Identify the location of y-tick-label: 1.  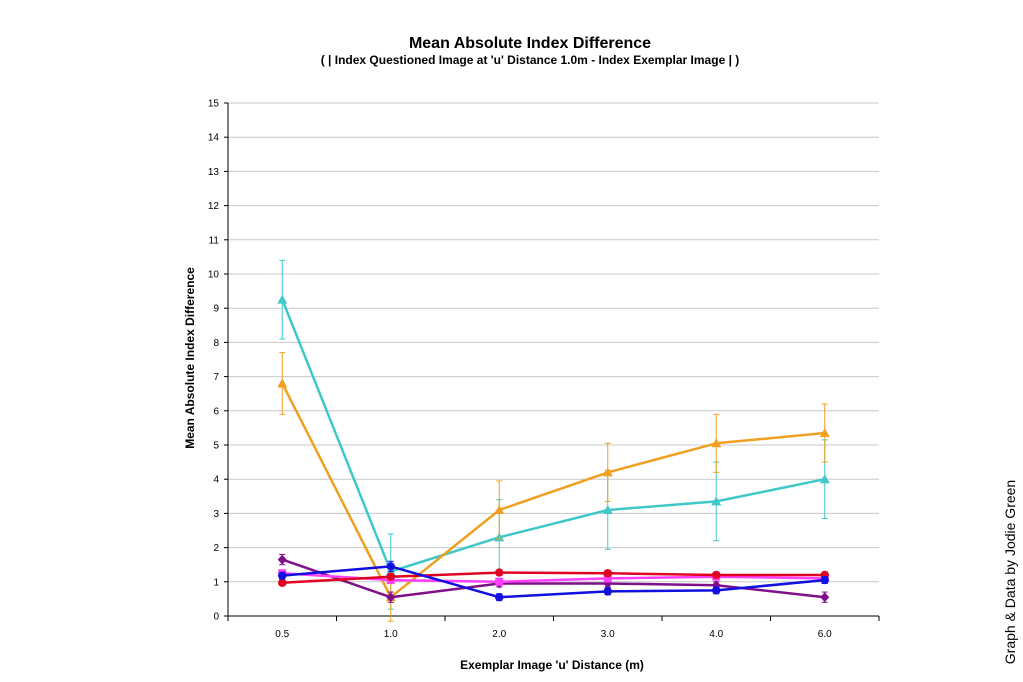
(216, 582).